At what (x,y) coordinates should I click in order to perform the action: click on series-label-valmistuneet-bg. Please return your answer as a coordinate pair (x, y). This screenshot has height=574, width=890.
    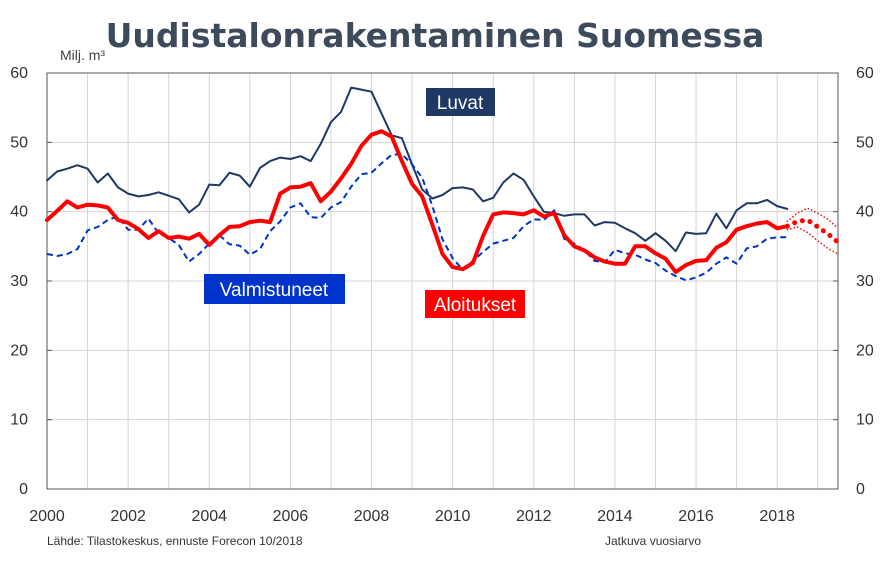
    Looking at the image, I should click on (274, 289).